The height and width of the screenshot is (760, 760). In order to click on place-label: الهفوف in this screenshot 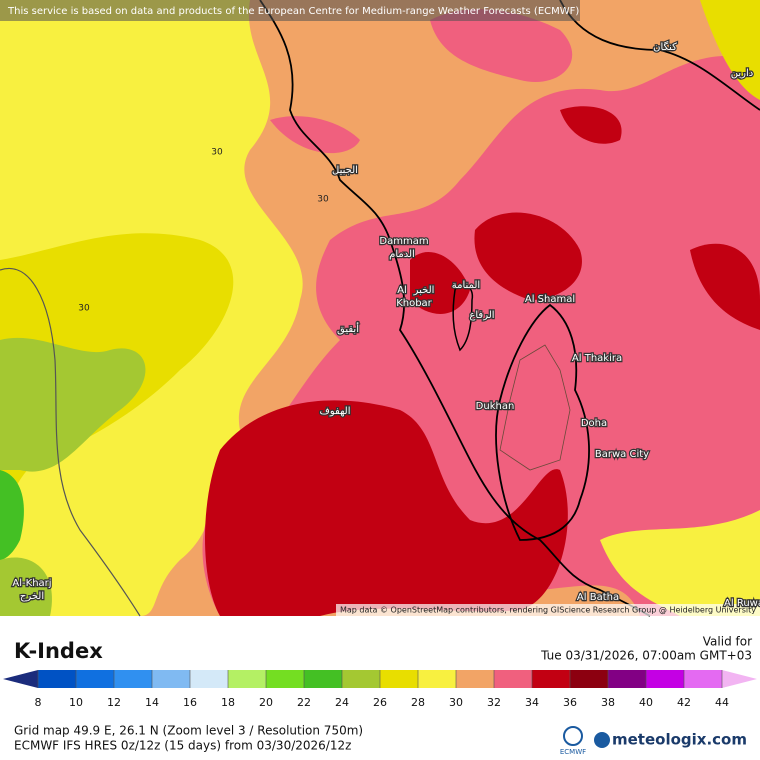, I will do `click(334, 411)`.